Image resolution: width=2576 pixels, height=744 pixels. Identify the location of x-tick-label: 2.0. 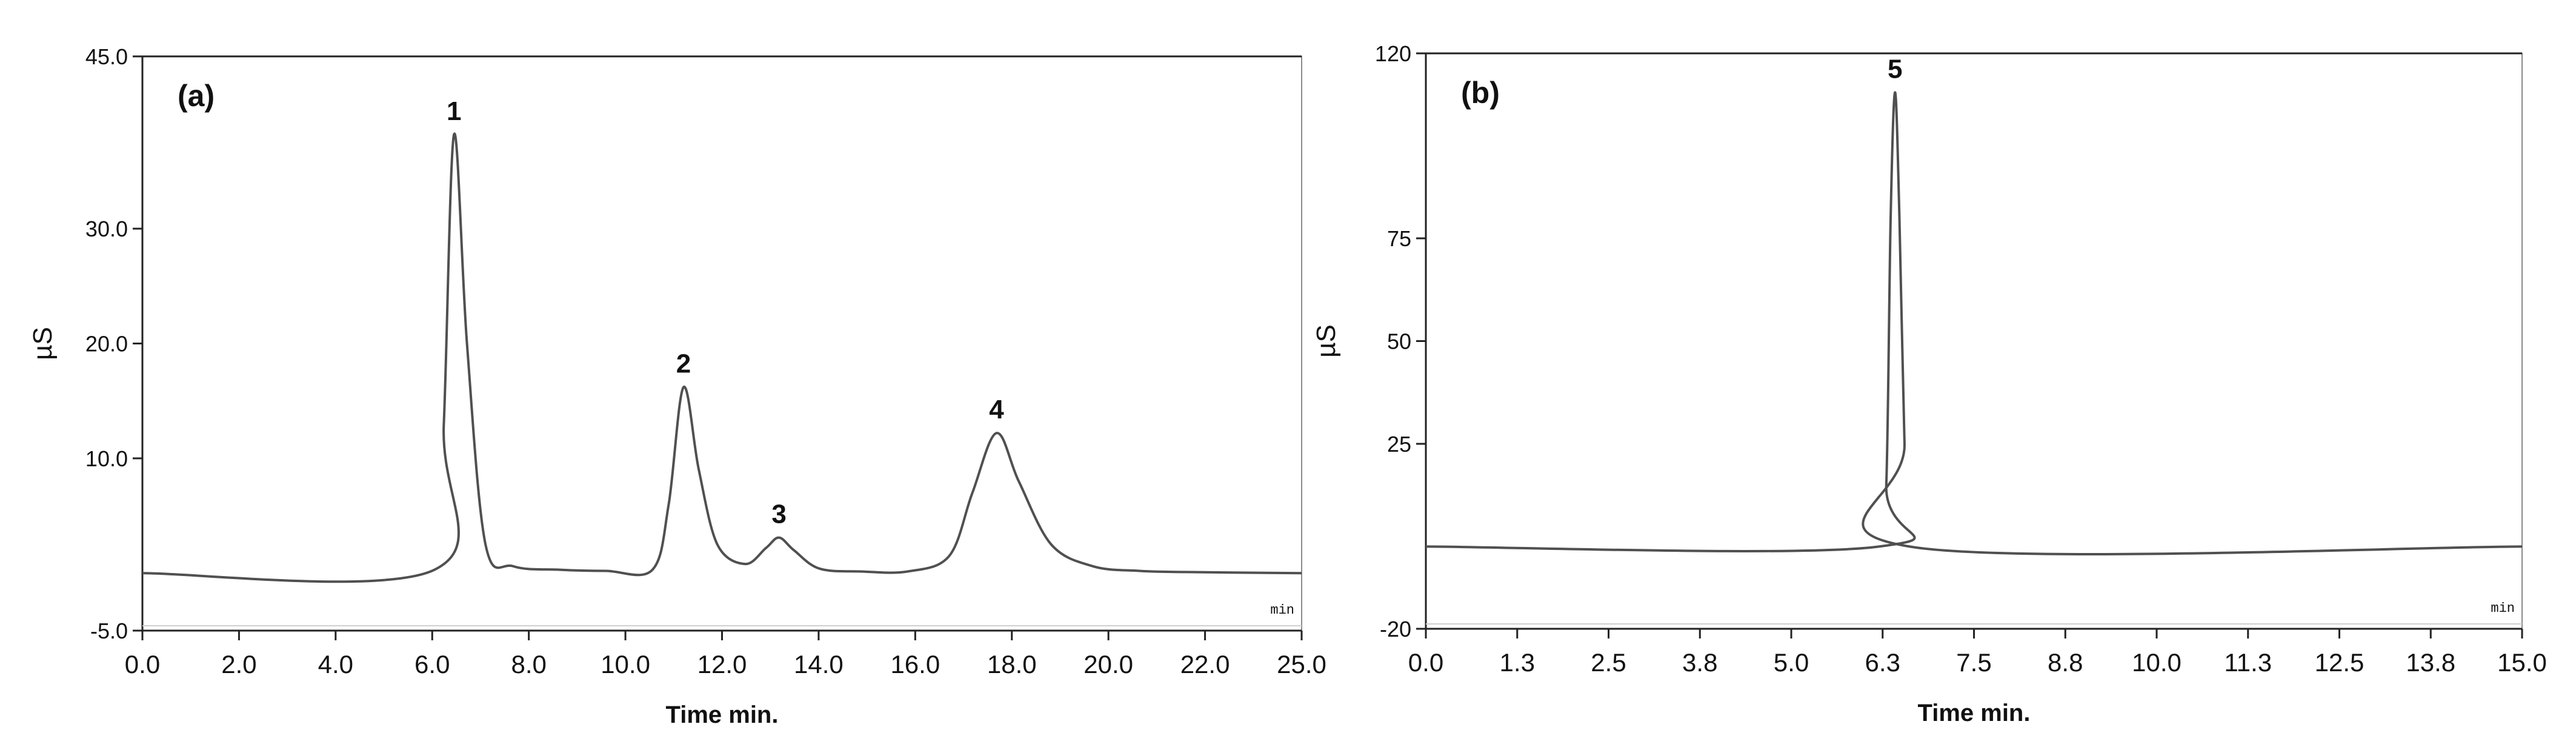
(238, 664).